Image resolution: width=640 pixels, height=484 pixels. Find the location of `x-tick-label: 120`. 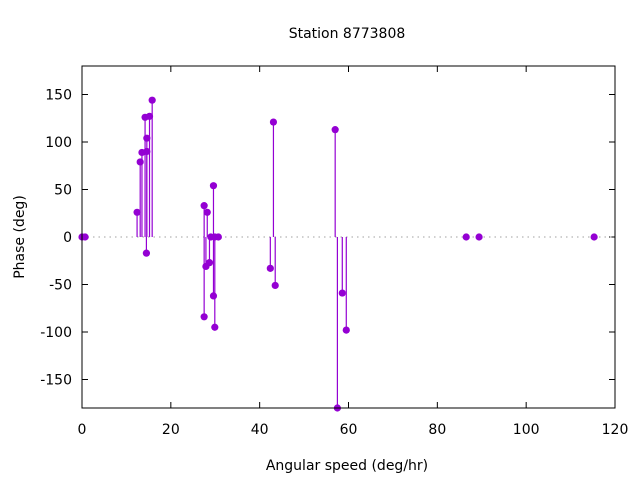

x-tick-label: 120 is located at coordinates (615, 430).